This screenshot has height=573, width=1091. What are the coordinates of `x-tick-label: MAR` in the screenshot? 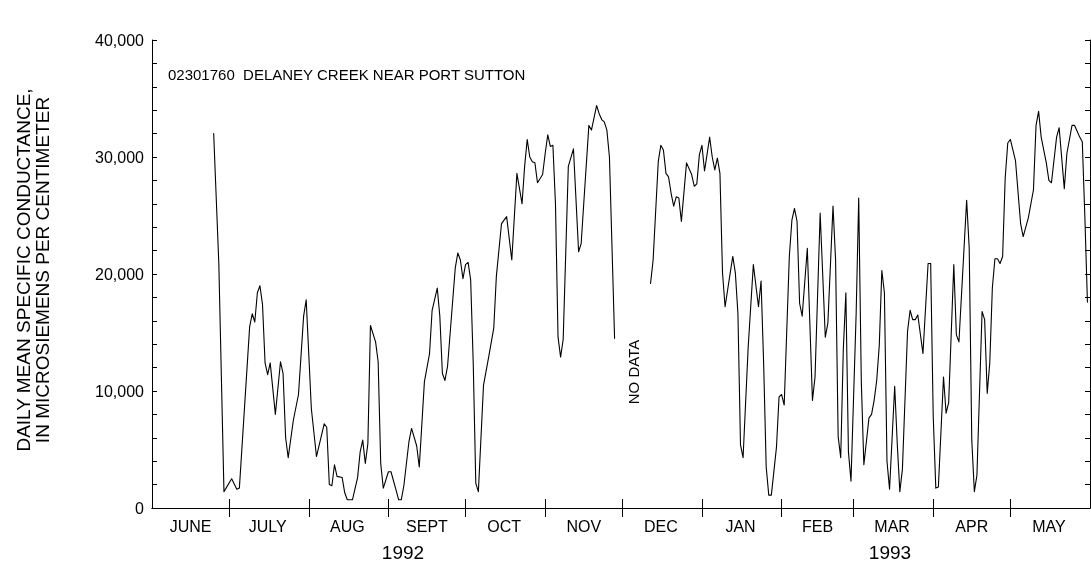 It's located at (892, 526).